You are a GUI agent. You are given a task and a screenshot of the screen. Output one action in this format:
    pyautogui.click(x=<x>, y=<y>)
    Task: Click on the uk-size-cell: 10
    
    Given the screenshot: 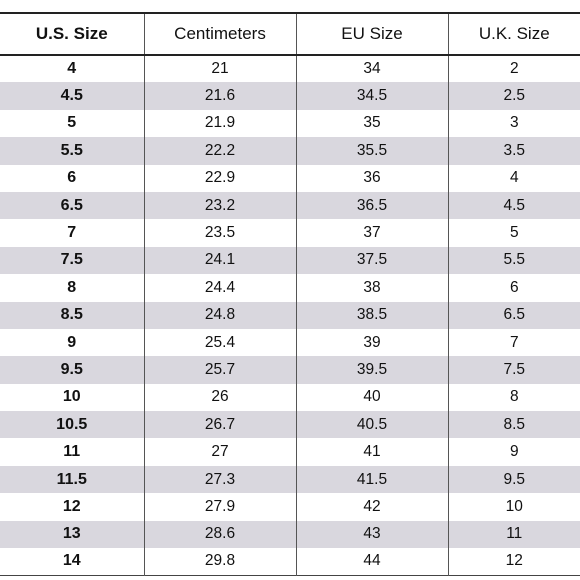 What is the action you would take?
    pyautogui.click(x=513, y=507)
    